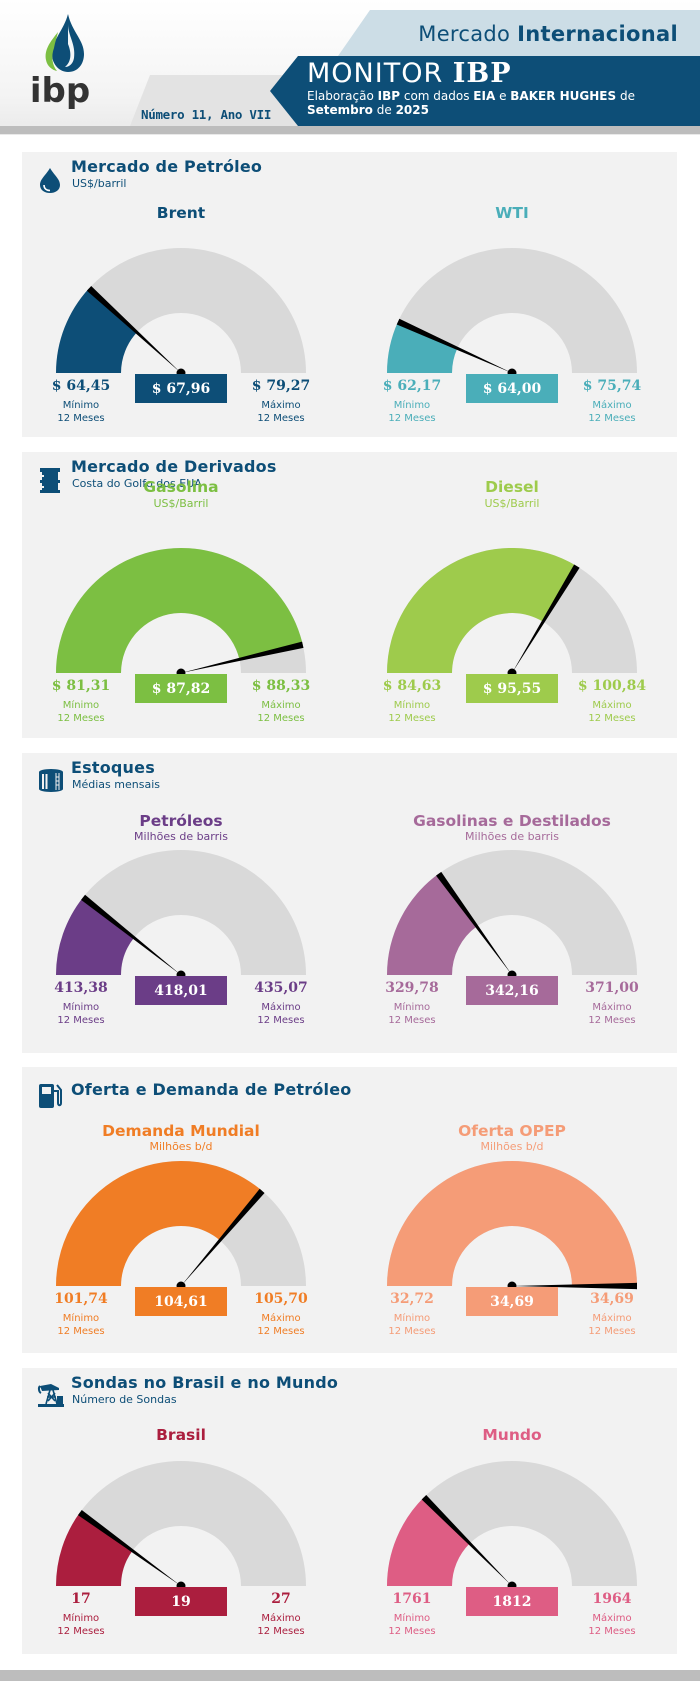 This screenshot has width=700, height=1681. Describe the element at coordinates (612, 686) in the screenshot. I see `gauge-max-value: $ 100,84` at that location.